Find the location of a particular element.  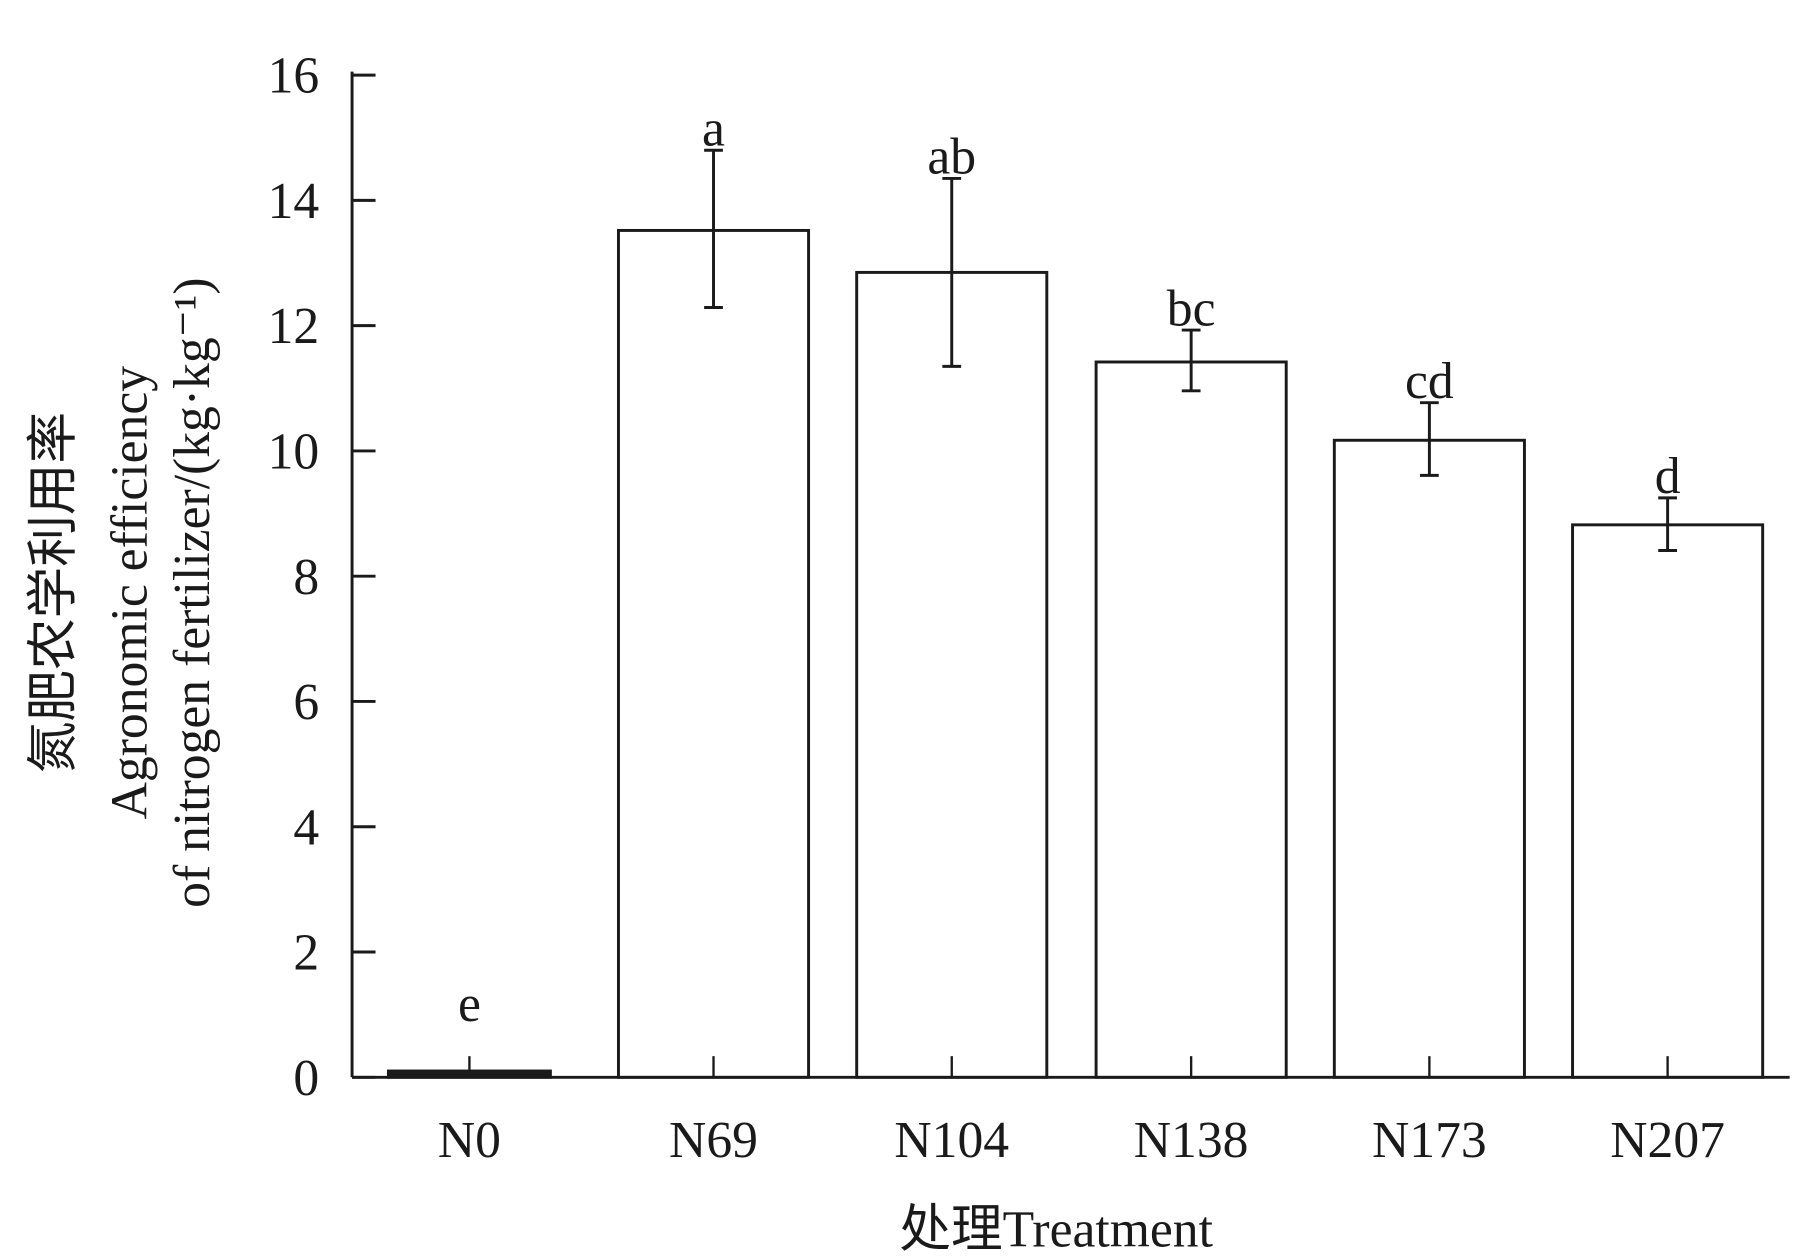

y-tick-label: 8 is located at coordinates (306, 577).